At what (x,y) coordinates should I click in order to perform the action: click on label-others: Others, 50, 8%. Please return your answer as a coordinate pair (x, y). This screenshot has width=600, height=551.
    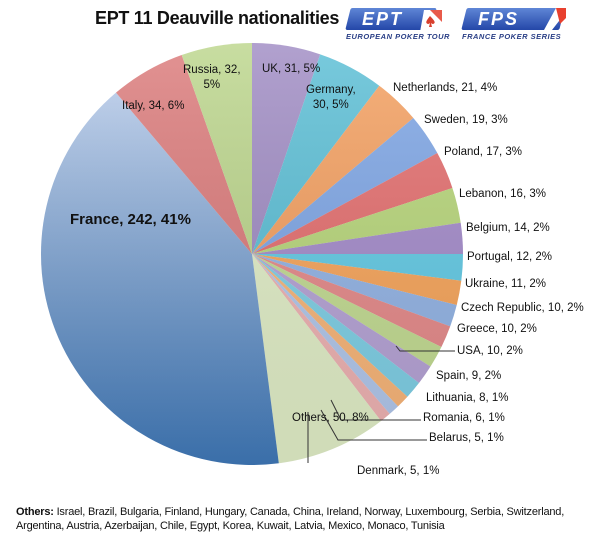
    Looking at the image, I should click on (330, 418).